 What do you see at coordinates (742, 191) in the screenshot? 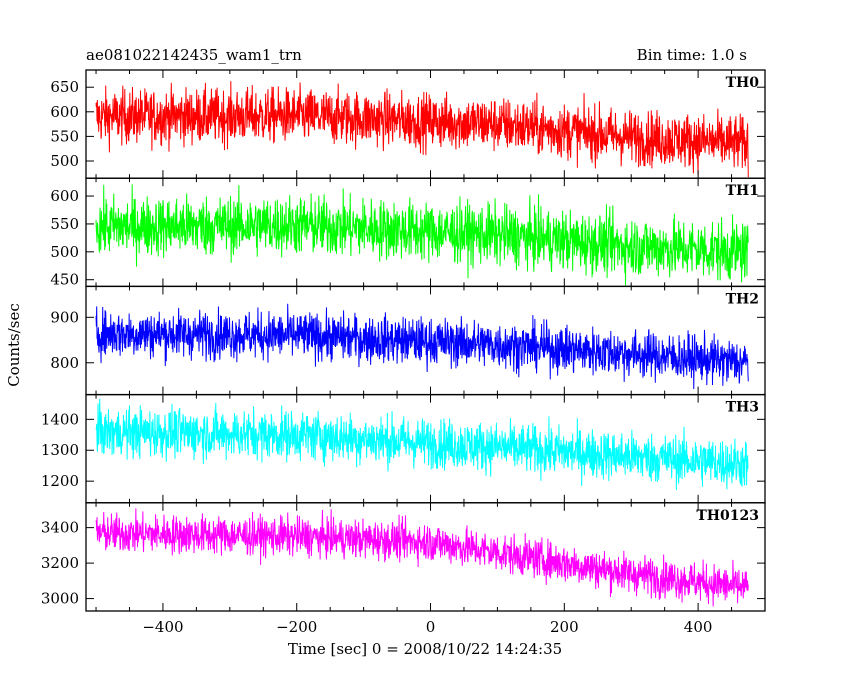
I see `panel-label-th1: TH1` at bounding box center [742, 191].